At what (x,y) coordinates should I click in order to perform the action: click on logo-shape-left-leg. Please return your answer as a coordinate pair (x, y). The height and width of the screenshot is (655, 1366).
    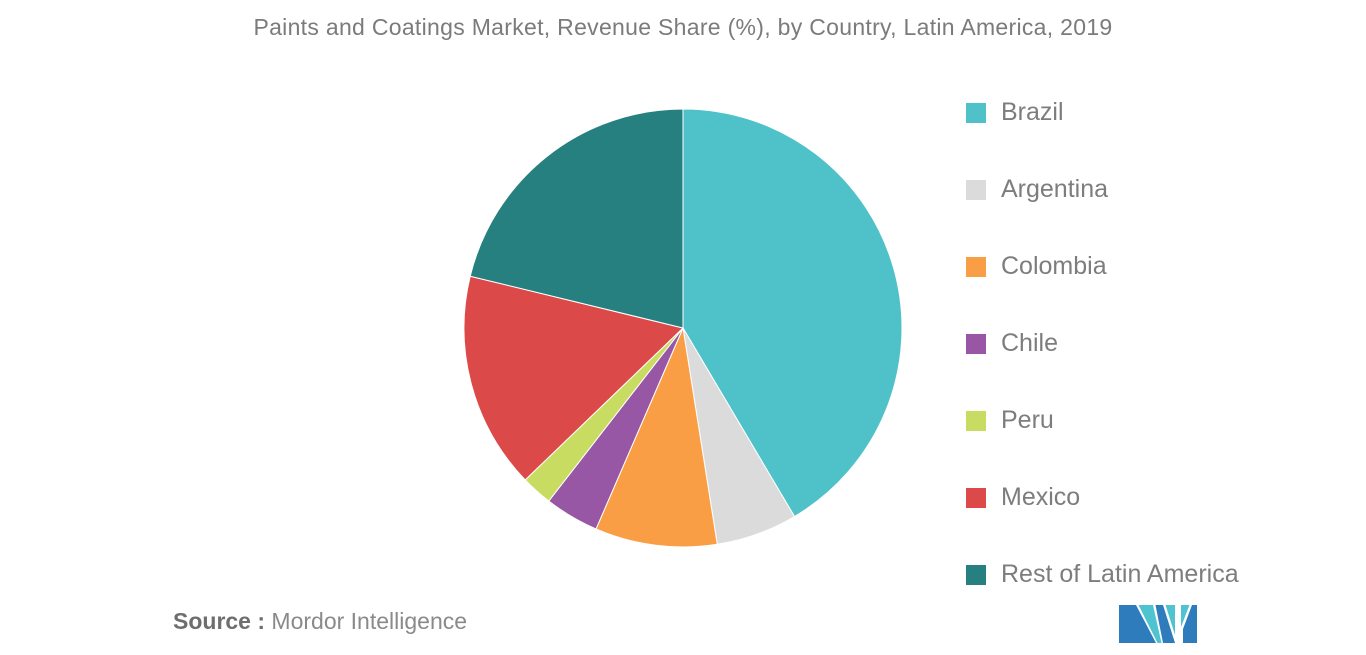
    Looking at the image, I should click on (1137, 624).